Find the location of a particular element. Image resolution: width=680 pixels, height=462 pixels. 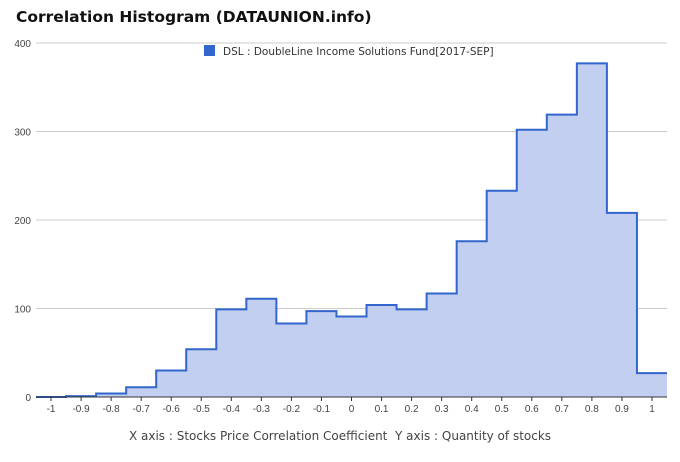

x-tick-label: 0 is located at coordinates (352, 409).